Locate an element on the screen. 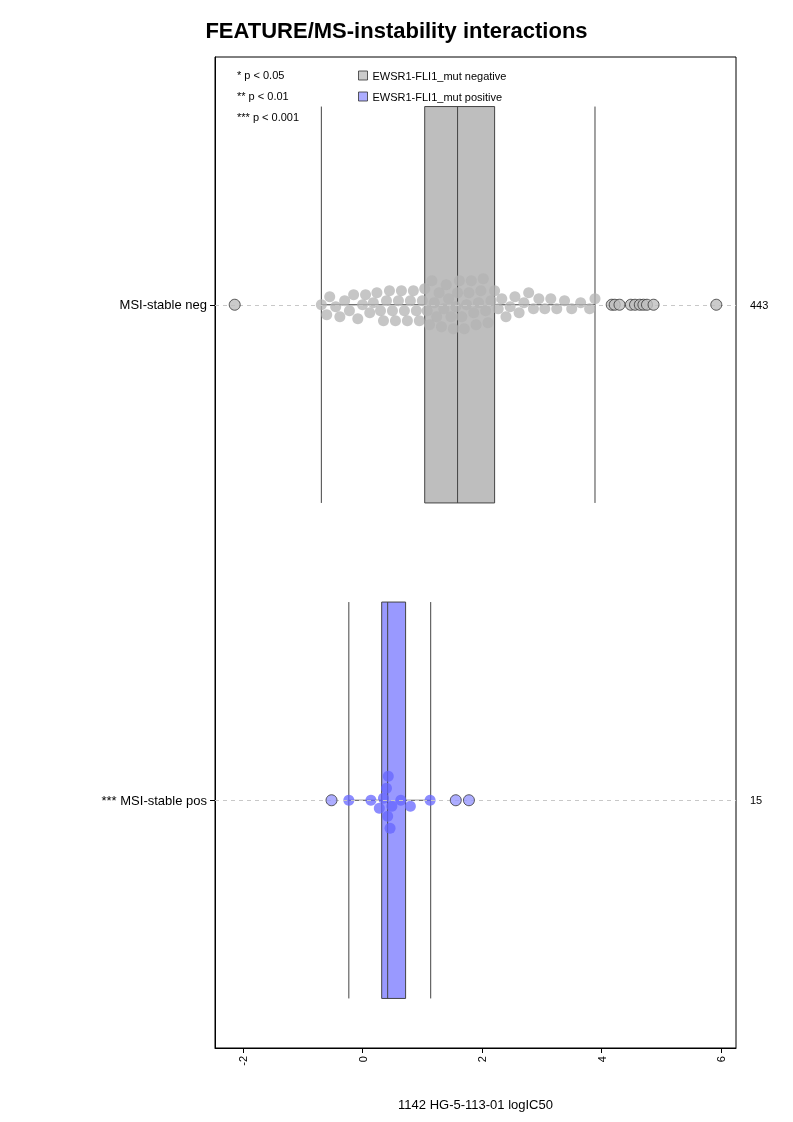  x-tick-label: 0 is located at coordinates (362, 1059).